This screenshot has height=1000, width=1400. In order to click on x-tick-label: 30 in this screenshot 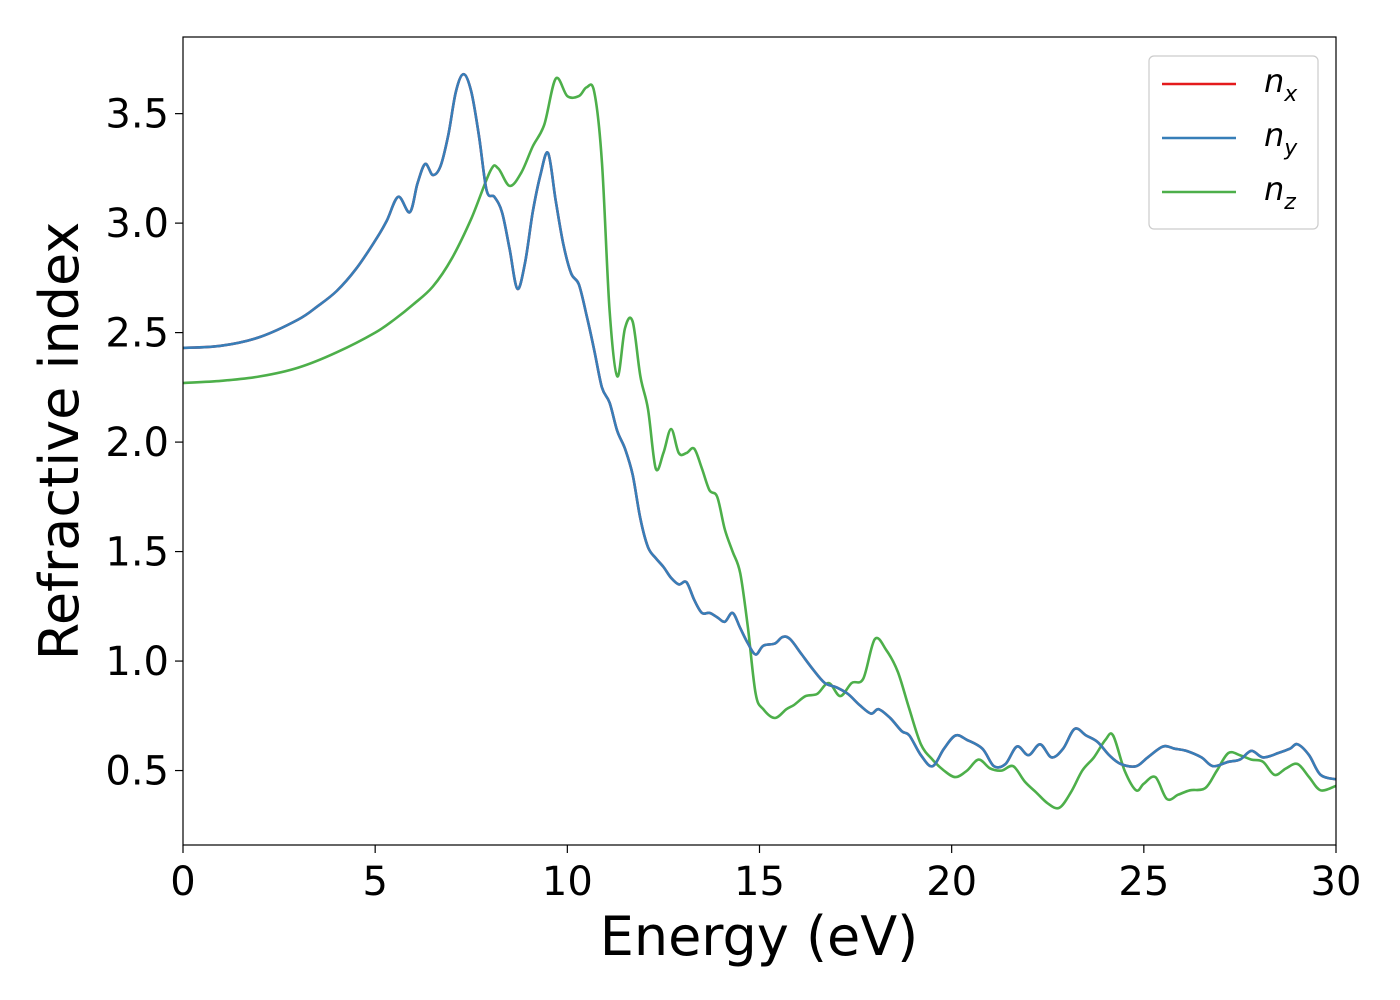, I will do `click(1336, 882)`.